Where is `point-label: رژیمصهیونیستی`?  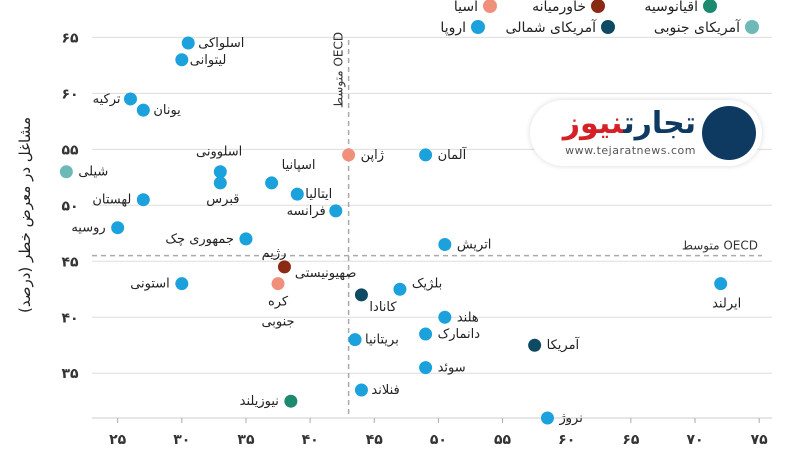
point-label: رژیمصهیونیستی is located at coordinates (309, 263).